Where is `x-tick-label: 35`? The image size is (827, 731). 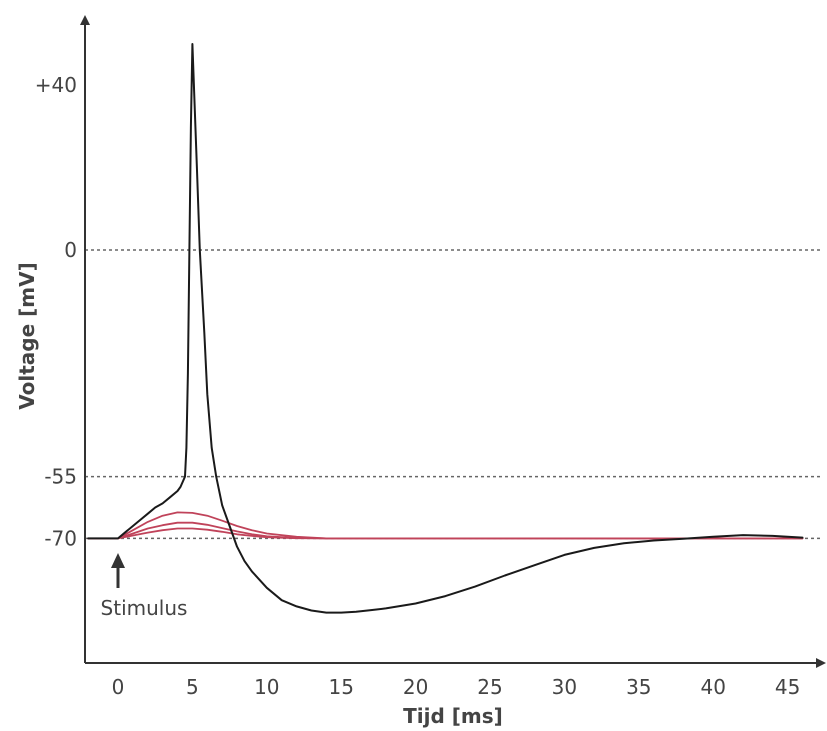
x-tick-label: 35 is located at coordinates (638, 687).